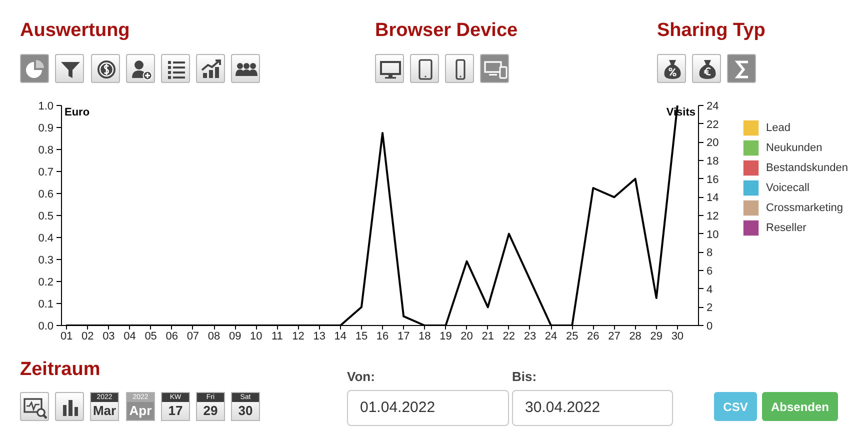 The image size is (864, 439). Describe the element at coordinates (592, 408) in the screenshot. I see `text: 30.04.2022` at that location.